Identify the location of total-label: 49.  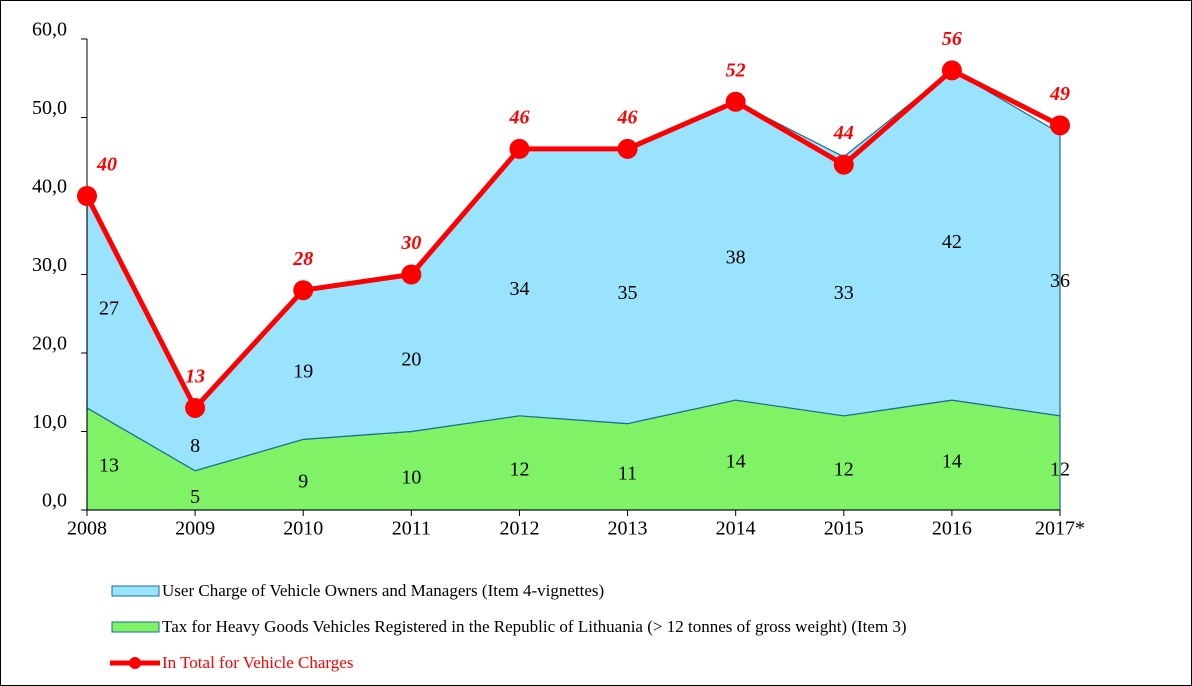
(1059, 94).